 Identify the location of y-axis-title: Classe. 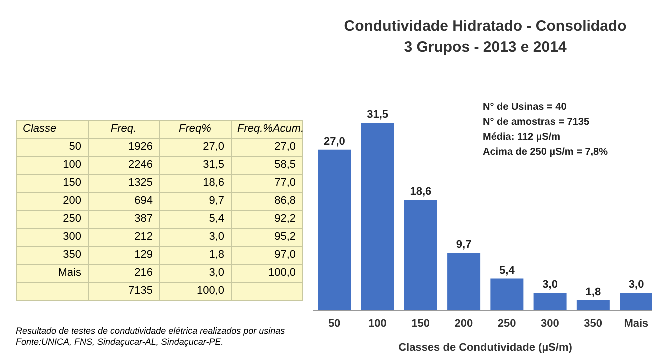
(52, 129).